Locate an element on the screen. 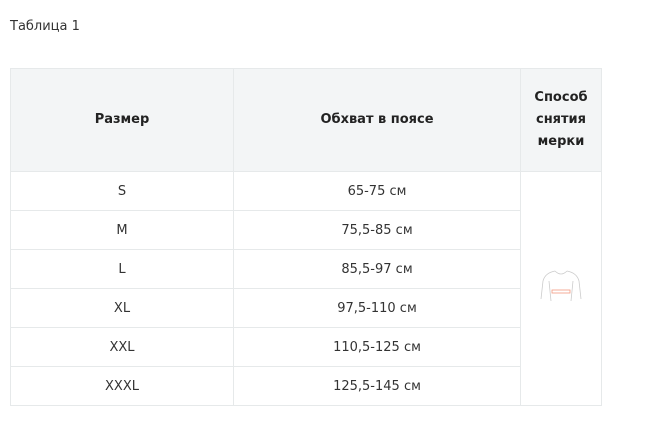 This screenshot has height=430, width=660. size-cell: XL is located at coordinates (122, 308).